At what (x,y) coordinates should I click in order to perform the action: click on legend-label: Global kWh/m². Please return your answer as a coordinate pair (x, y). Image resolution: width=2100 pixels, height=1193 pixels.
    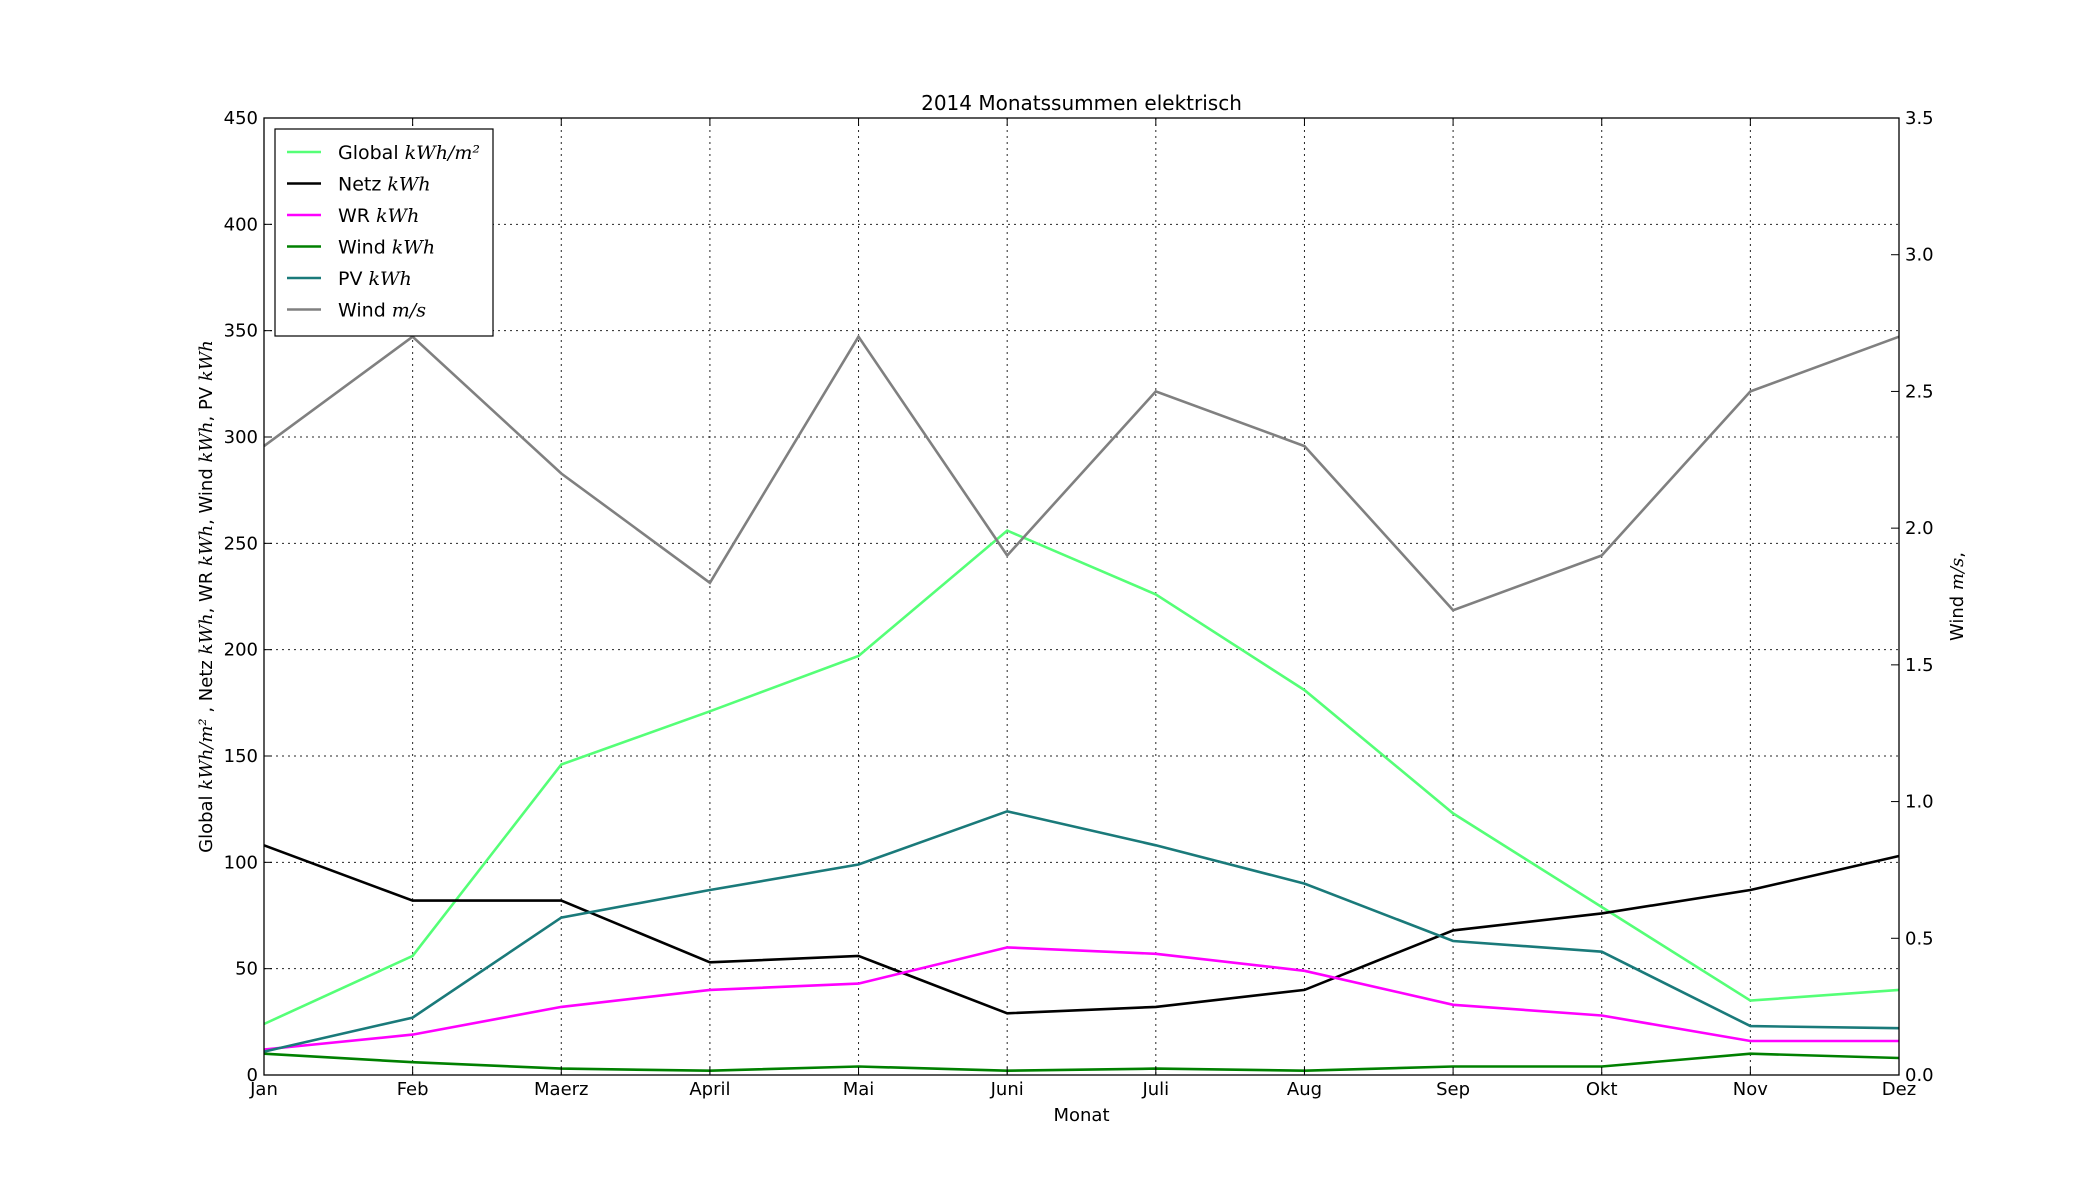
    Looking at the image, I should click on (409, 153).